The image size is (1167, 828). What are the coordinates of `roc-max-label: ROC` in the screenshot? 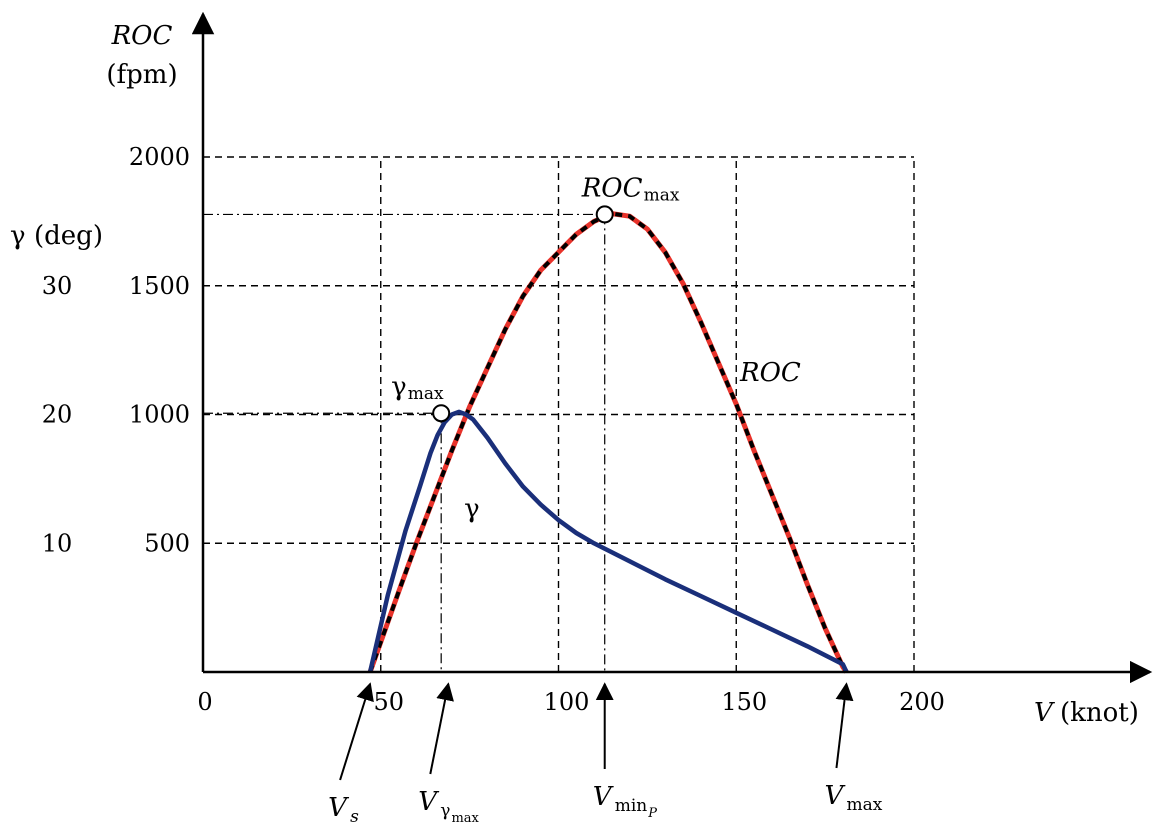 It's located at (612, 188).